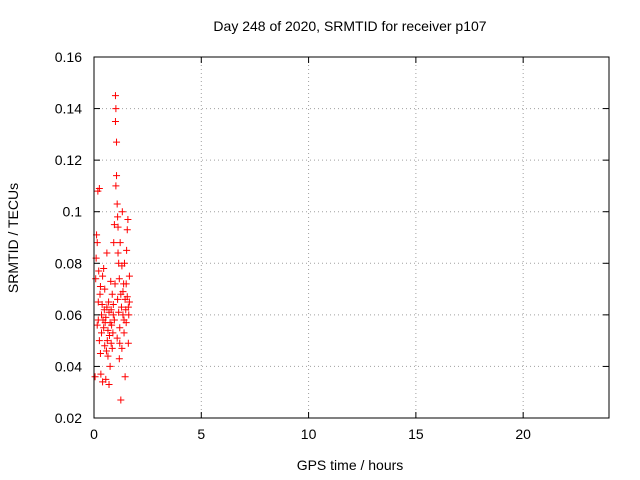 This screenshot has width=640, height=480. What do you see at coordinates (68, 263) in the screenshot?
I see `y-tick-label: 0.08` at bounding box center [68, 263].